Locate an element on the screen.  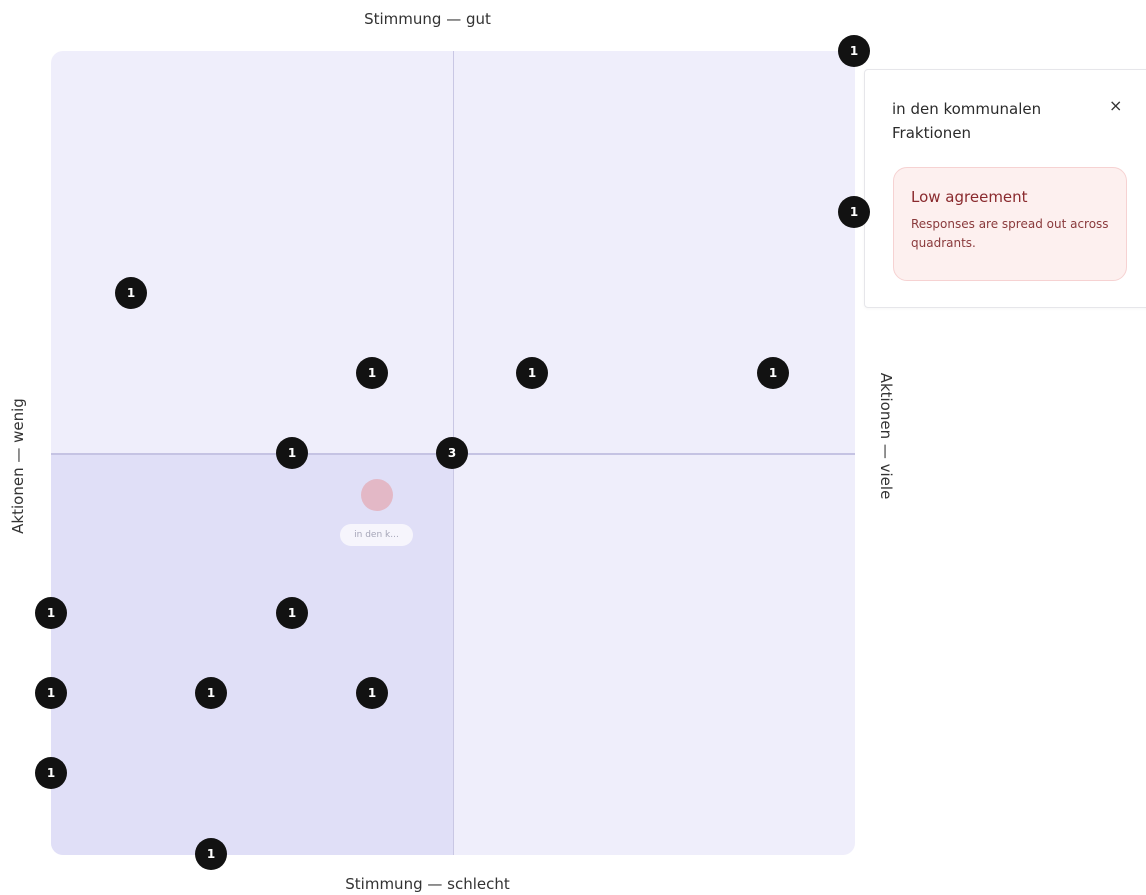
axis-label-right: Aktionen — viele is located at coordinates (886, 436).